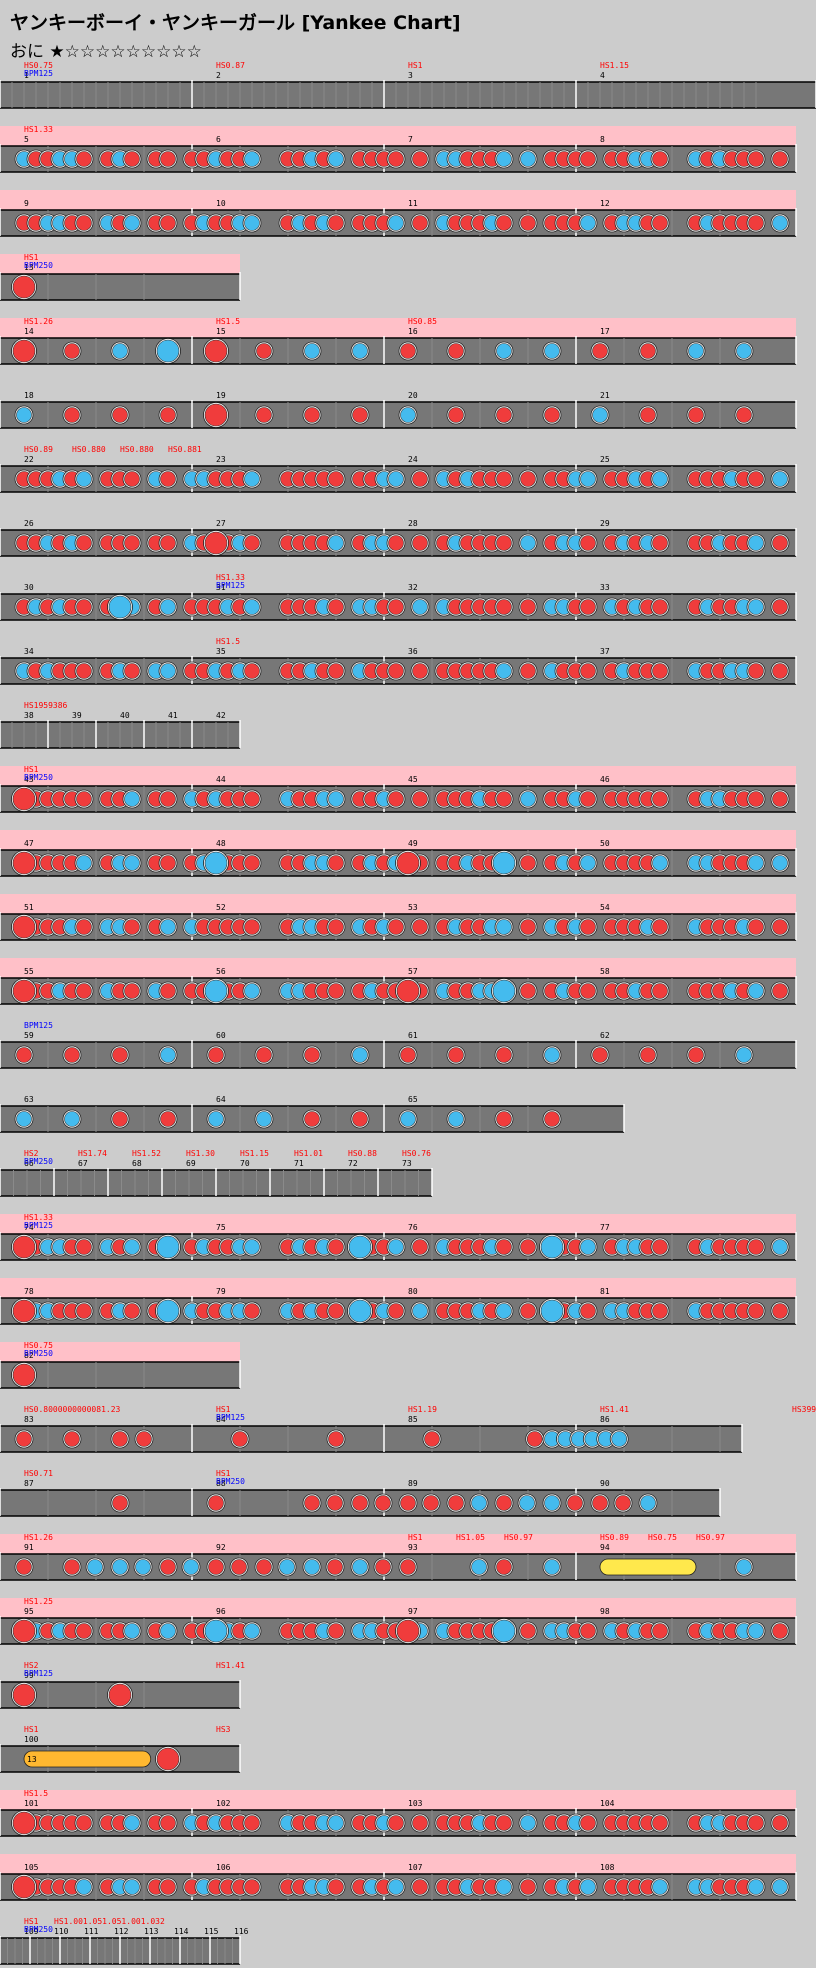 This screenshot has height=1968, width=816. I want to click on difficulty-line: おに ★☆☆☆☆☆☆☆☆☆, so click(106, 49).